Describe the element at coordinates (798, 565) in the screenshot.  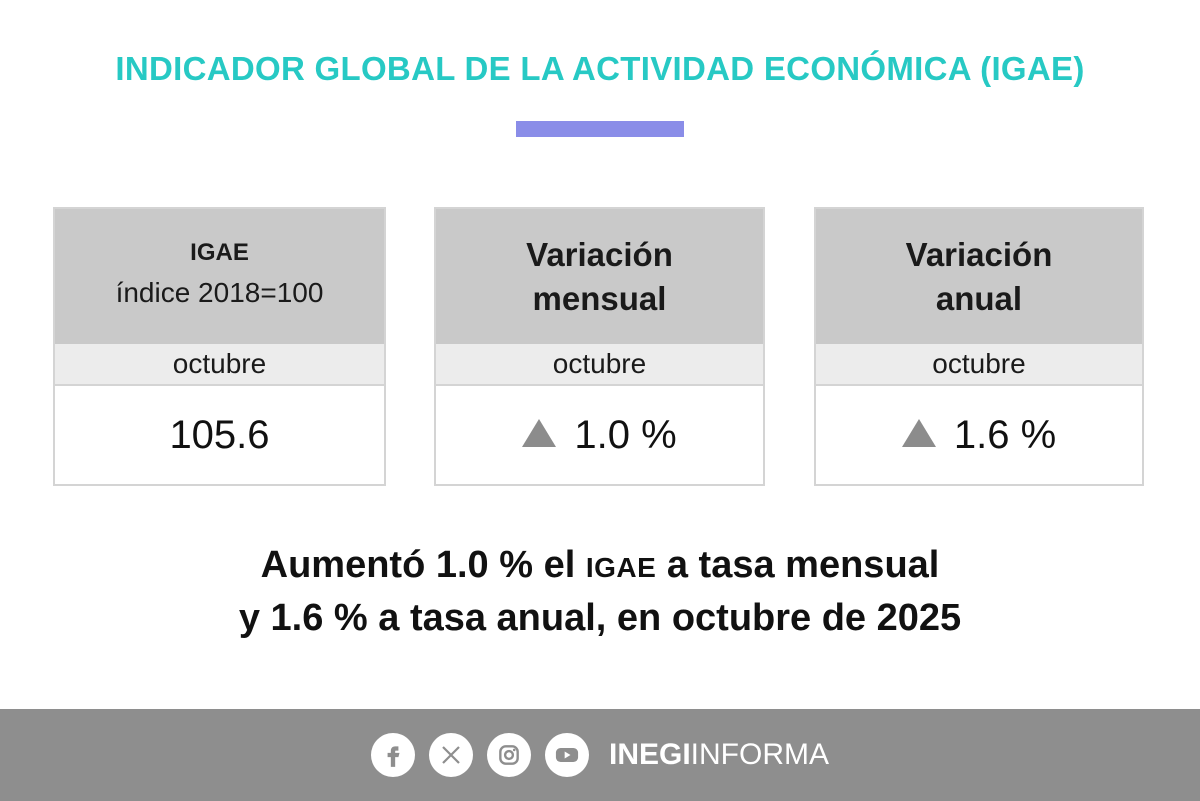
I see `summary-line-1-end: a tasa mensual` at that location.